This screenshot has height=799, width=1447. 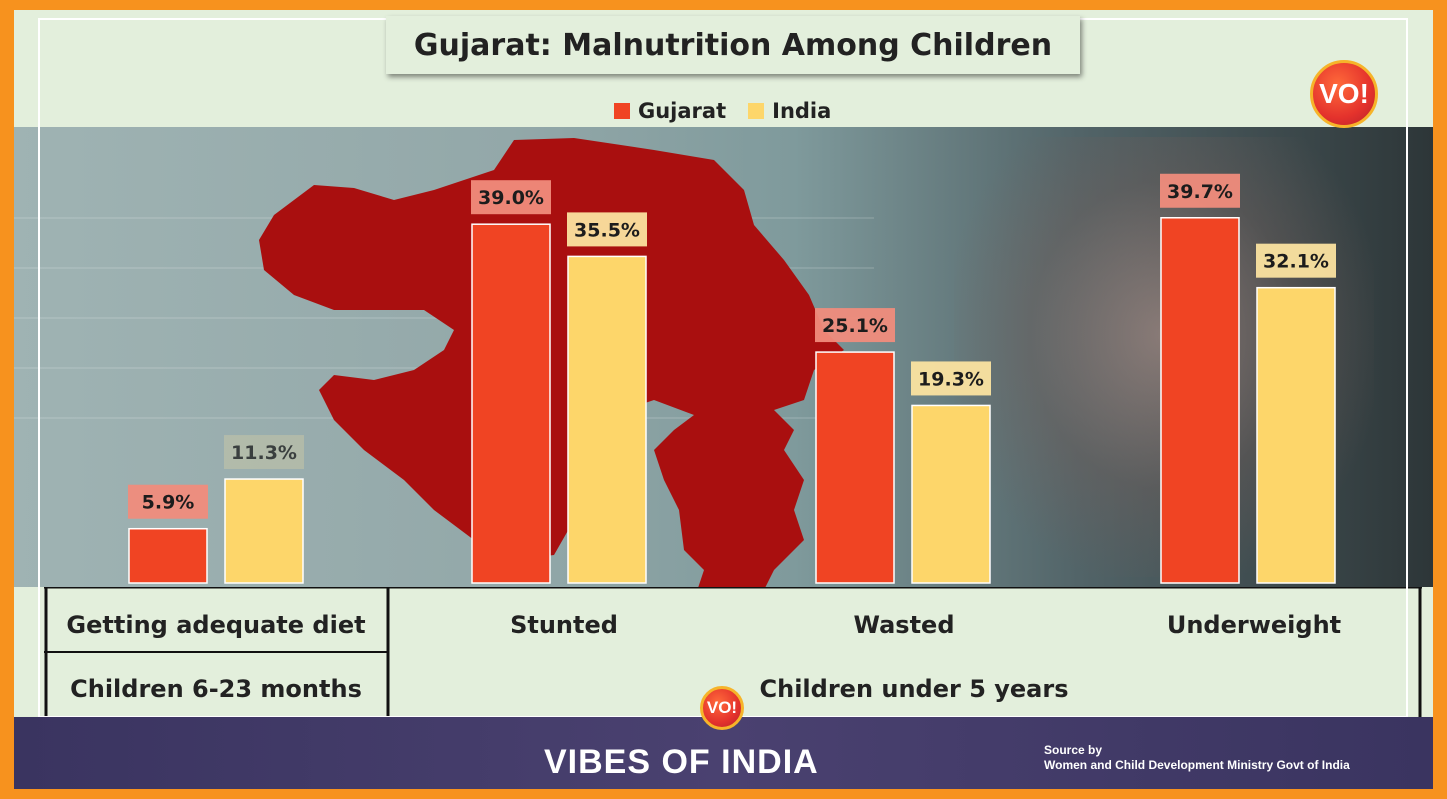 I want to click on legend-swatch-india, so click(x=756, y=111).